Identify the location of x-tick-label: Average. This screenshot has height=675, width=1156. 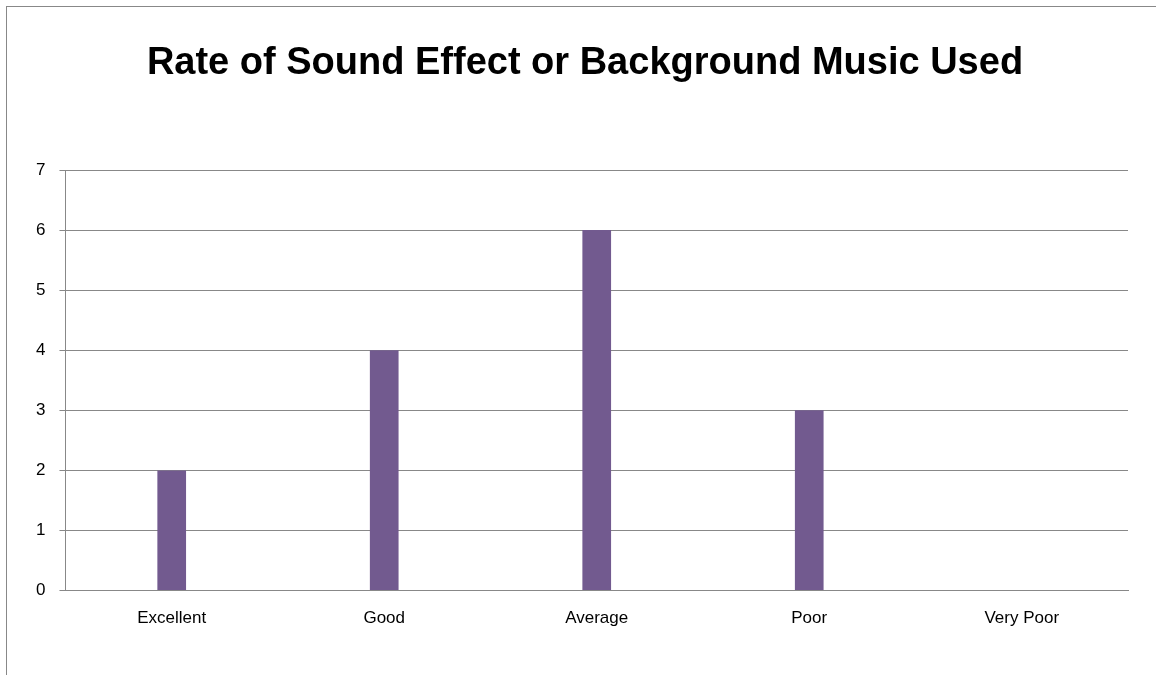
(597, 618).